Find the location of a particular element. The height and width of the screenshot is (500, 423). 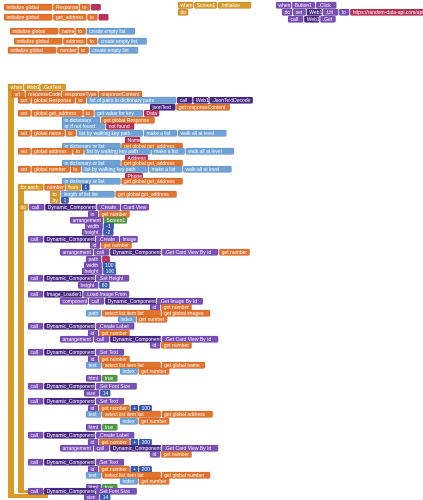

empty-text-block is located at coordinates (103, 17).